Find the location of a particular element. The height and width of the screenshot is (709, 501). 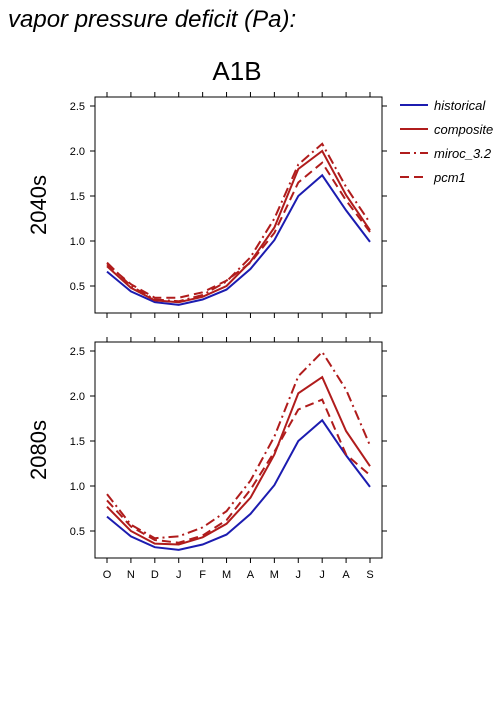

x-tick-label: O is located at coordinates (107, 575).